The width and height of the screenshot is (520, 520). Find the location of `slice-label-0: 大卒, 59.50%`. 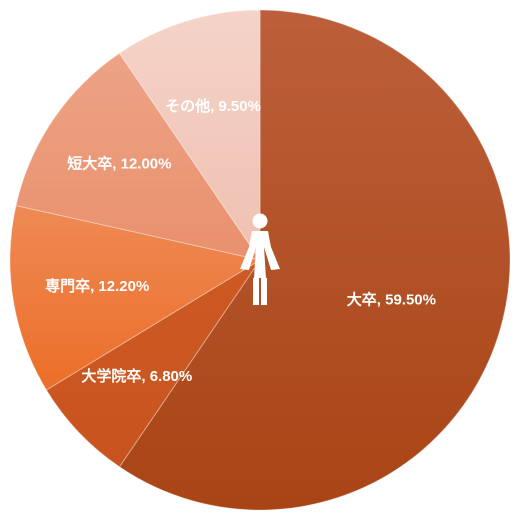

slice-label-0: 大卒, 59.50% is located at coordinates (391, 299).